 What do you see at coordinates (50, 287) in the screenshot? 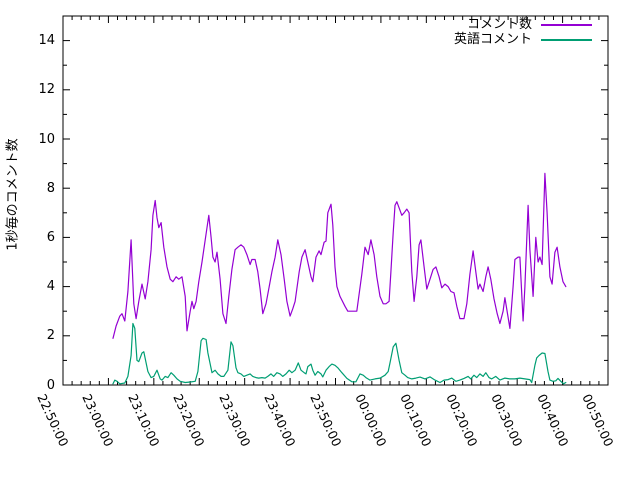
I see `y-tick-label: 4` at bounding box center [50, 287].